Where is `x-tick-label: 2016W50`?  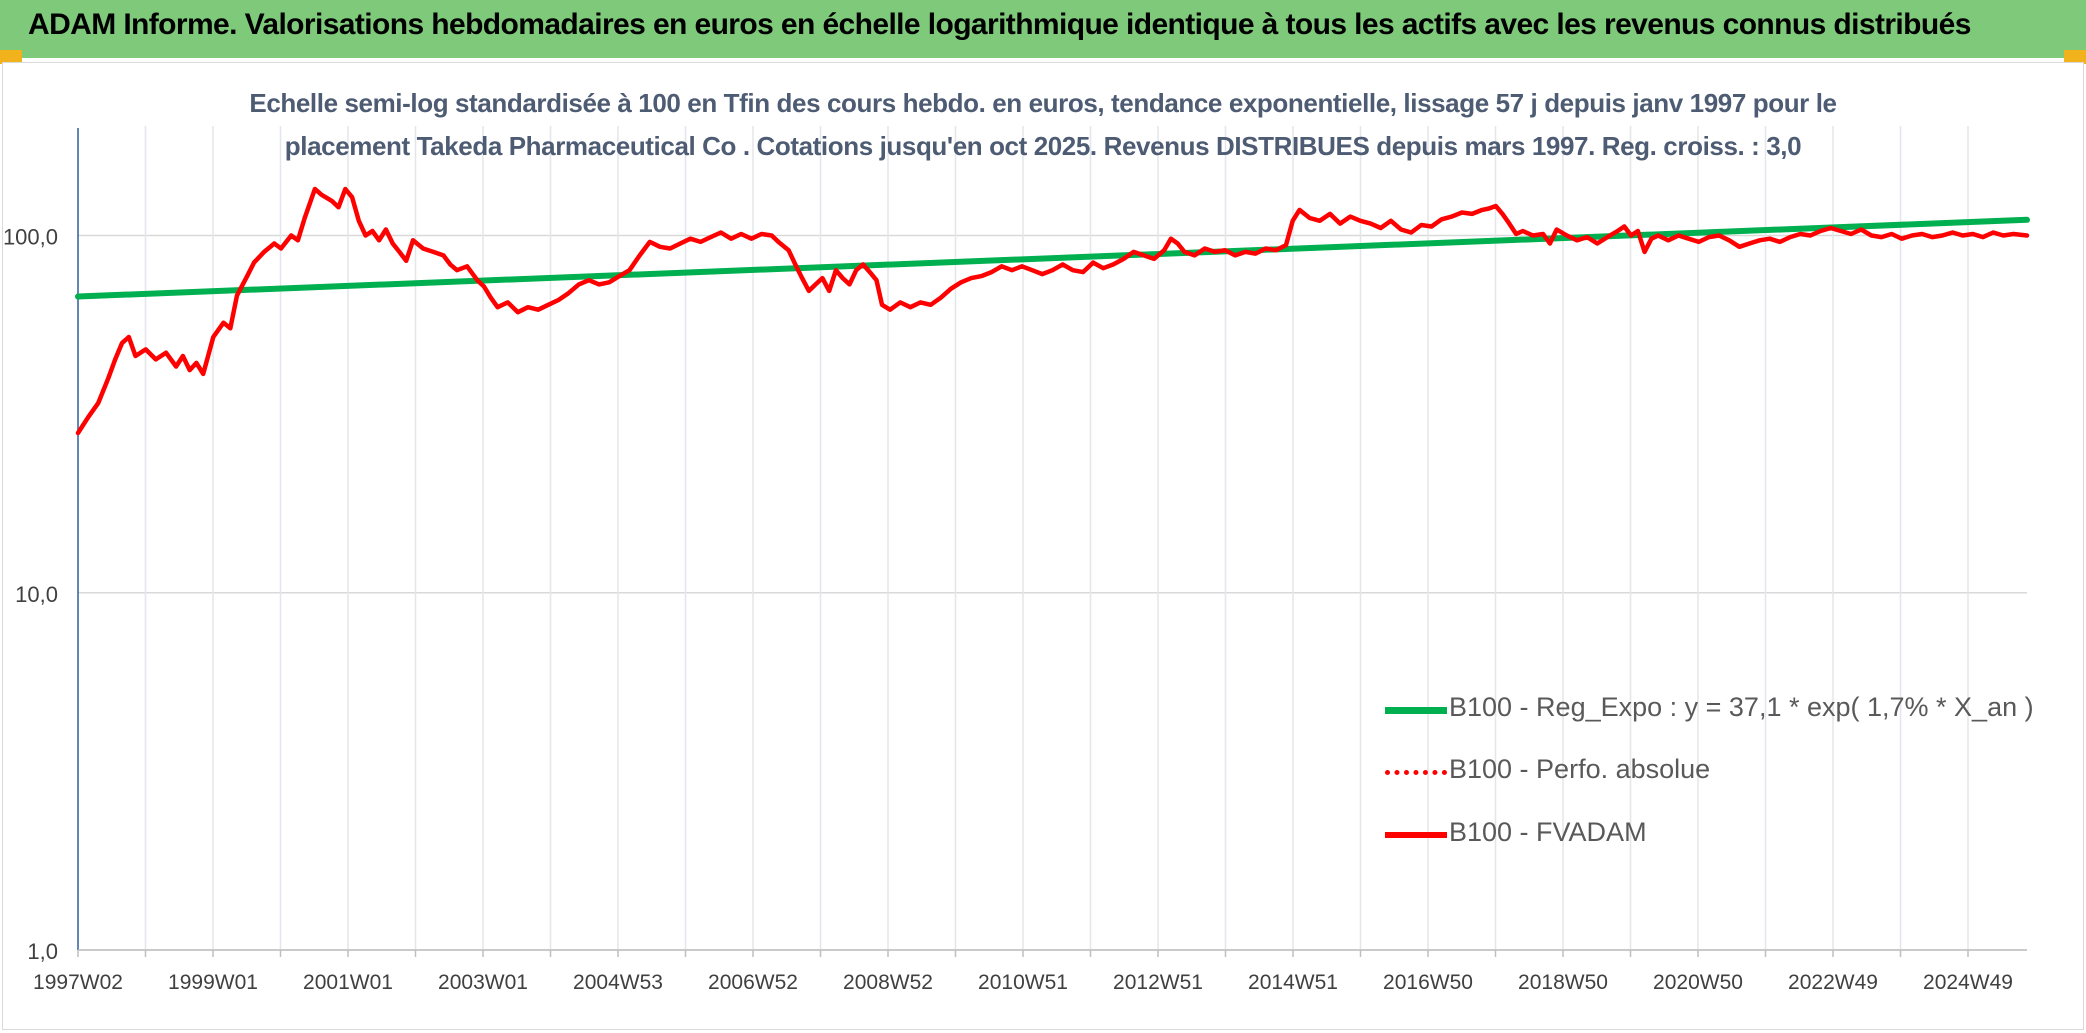 x-tick-label: 2016W50 is located at coordinates (1428, 982).